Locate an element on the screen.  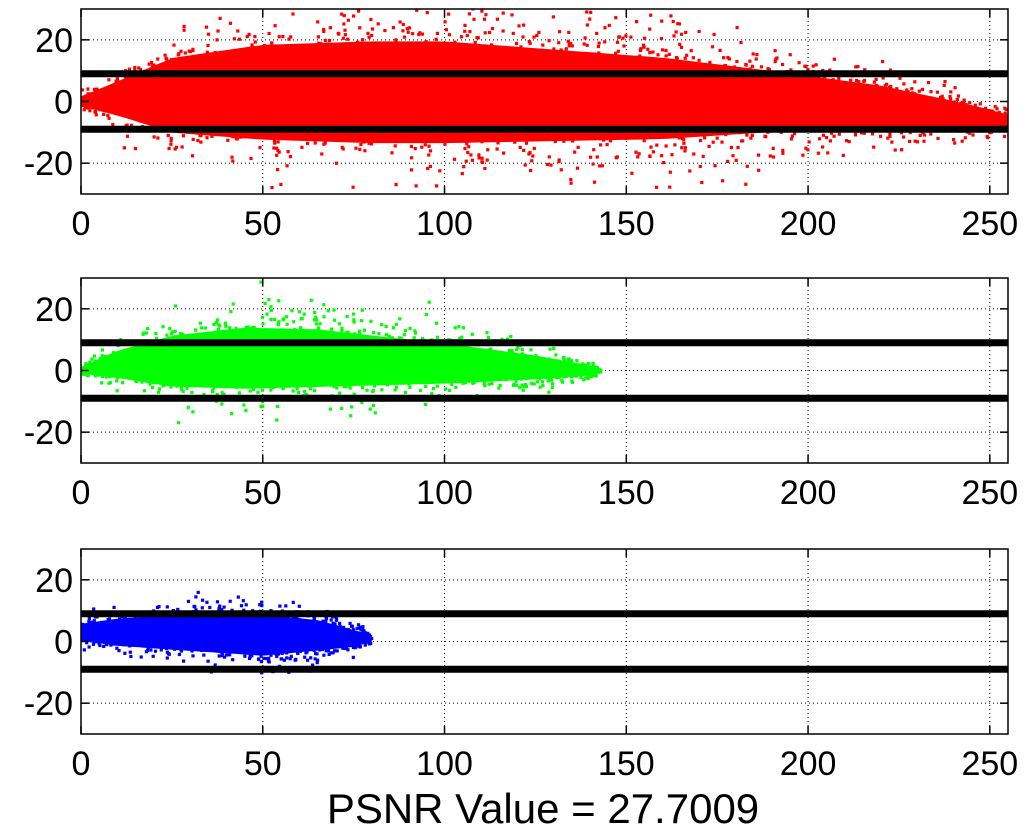
y-tick-label: -20 is located at coordinates (48, 164).